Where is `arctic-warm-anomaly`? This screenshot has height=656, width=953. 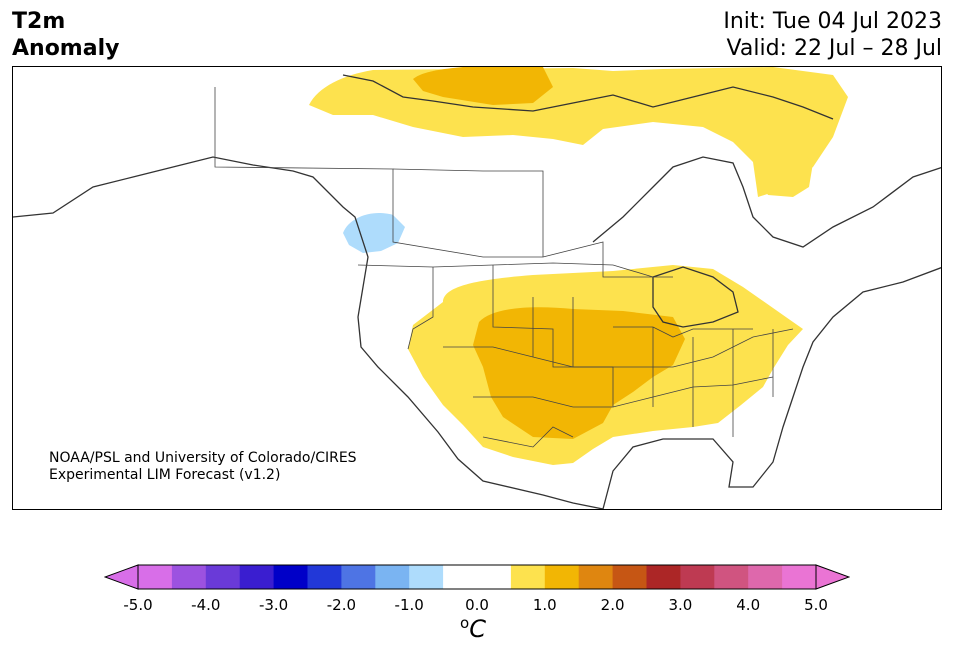
arctic-warm-anomaly is located at coordinates (578, 132).